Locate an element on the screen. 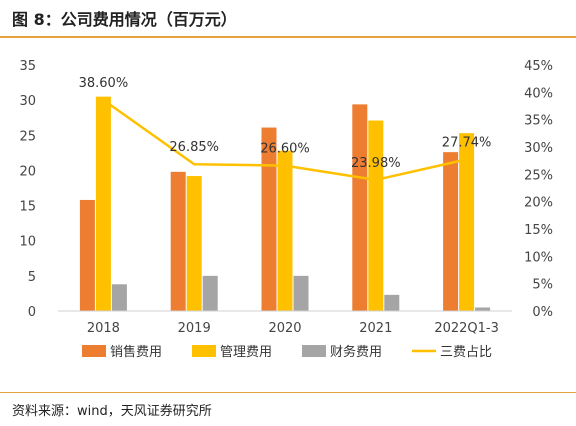 The image size is (576, 426). top-divider is located at coordinates (288, 37).